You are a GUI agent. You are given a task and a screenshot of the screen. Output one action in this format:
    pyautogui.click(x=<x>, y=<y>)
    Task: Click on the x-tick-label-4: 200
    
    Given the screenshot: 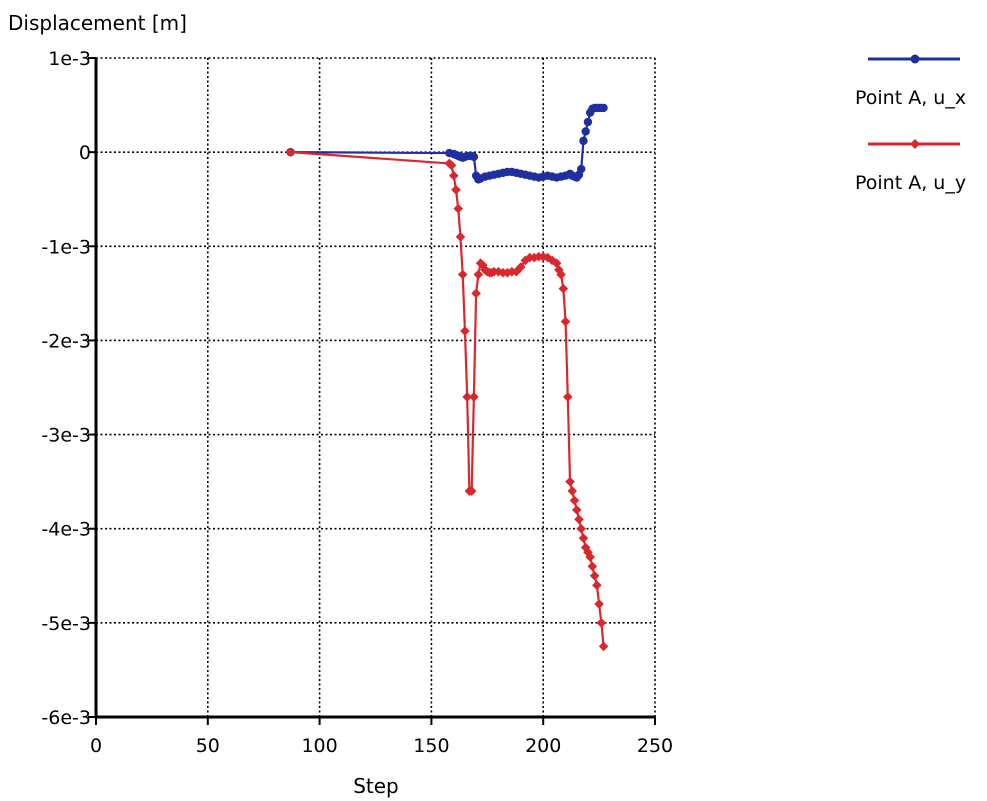 What is the action you would take?
    pyautogui.click(x=543, y=746)
    